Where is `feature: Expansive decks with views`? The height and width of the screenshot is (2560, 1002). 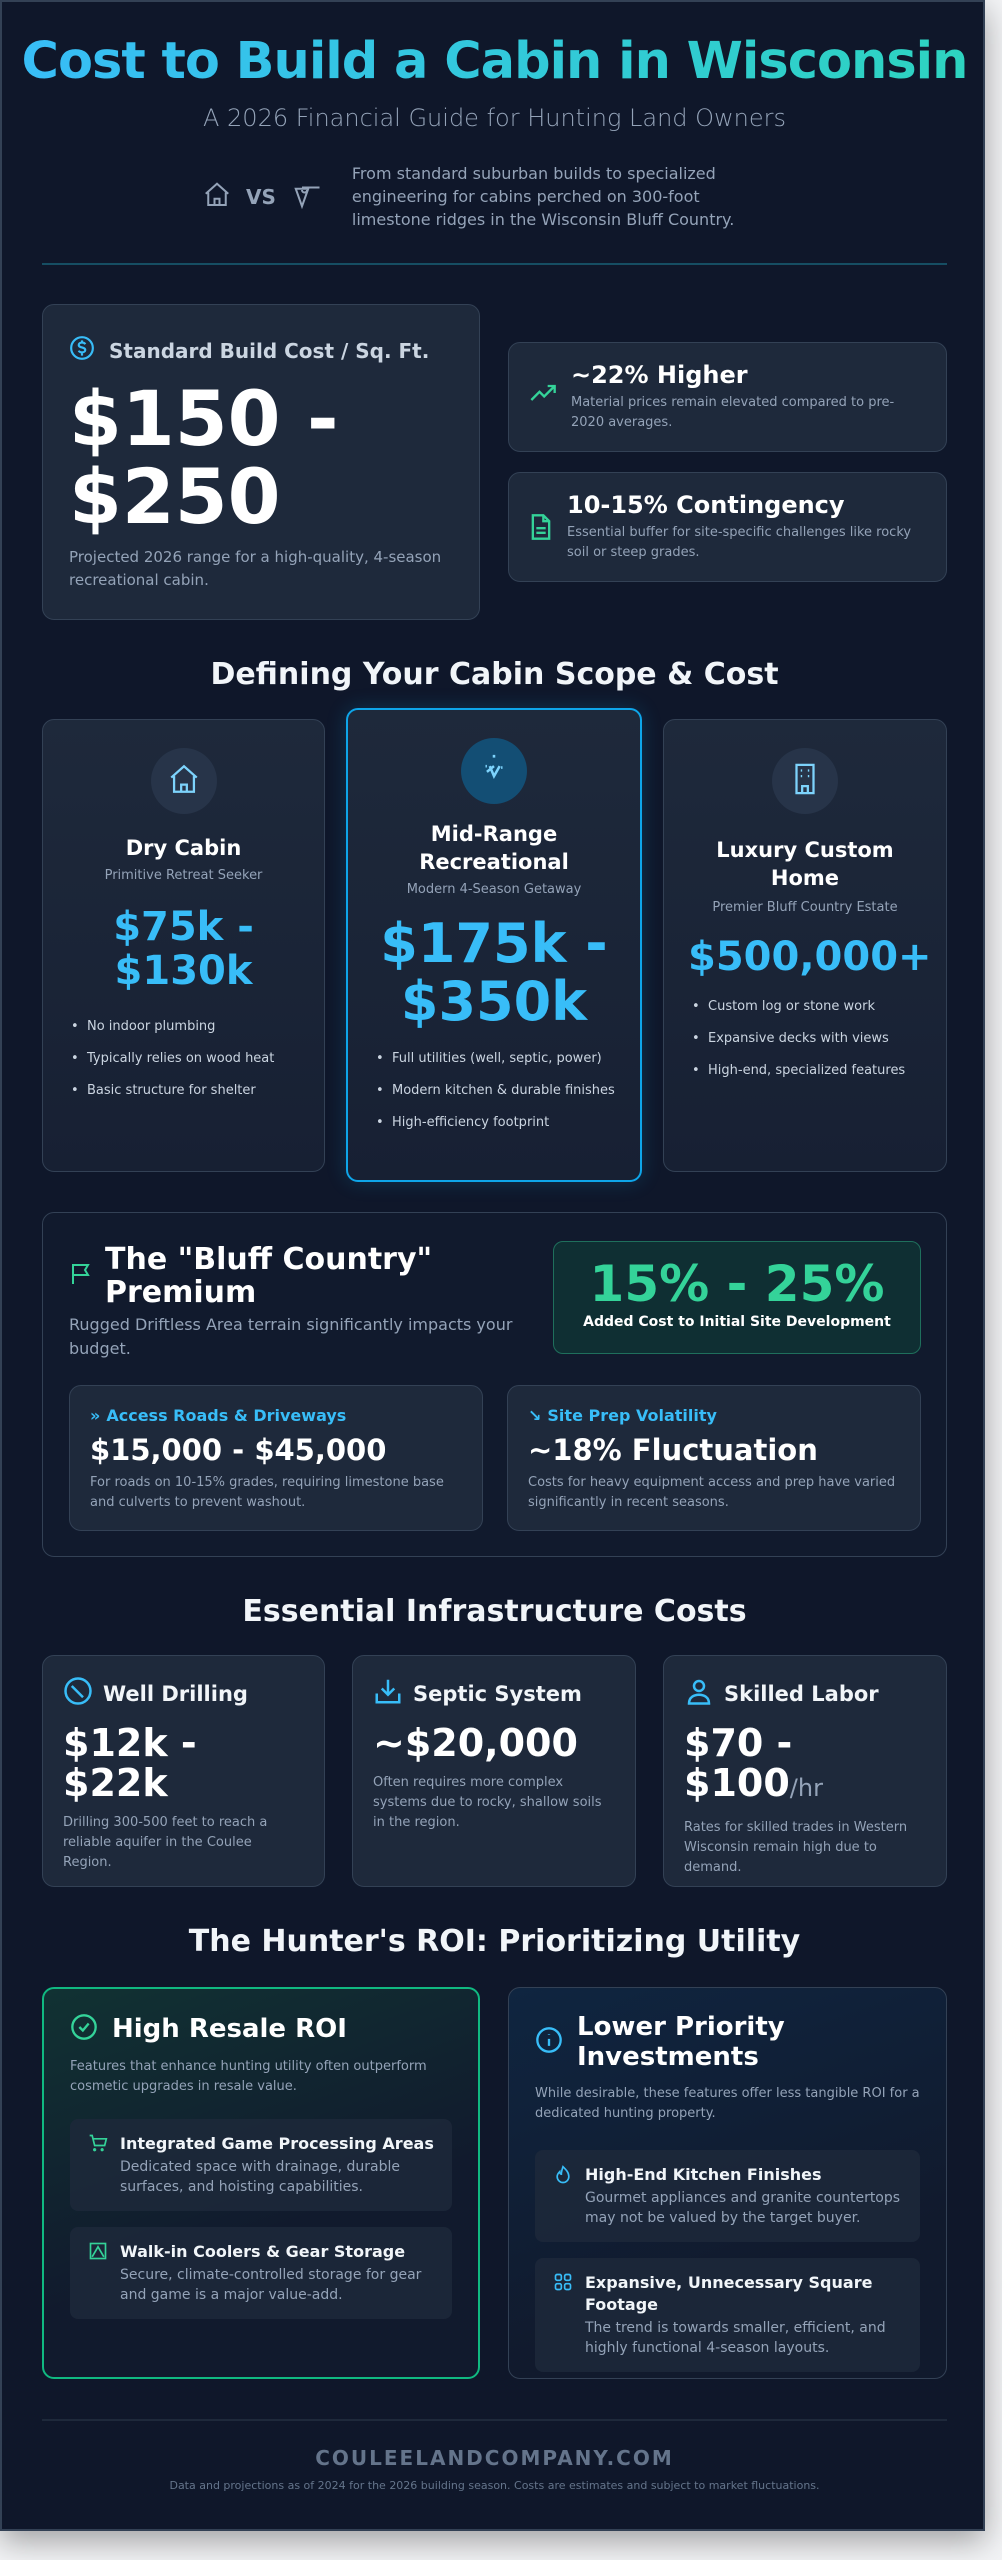
feature: Expansive decks with views is located at coordinates (805, 1039).